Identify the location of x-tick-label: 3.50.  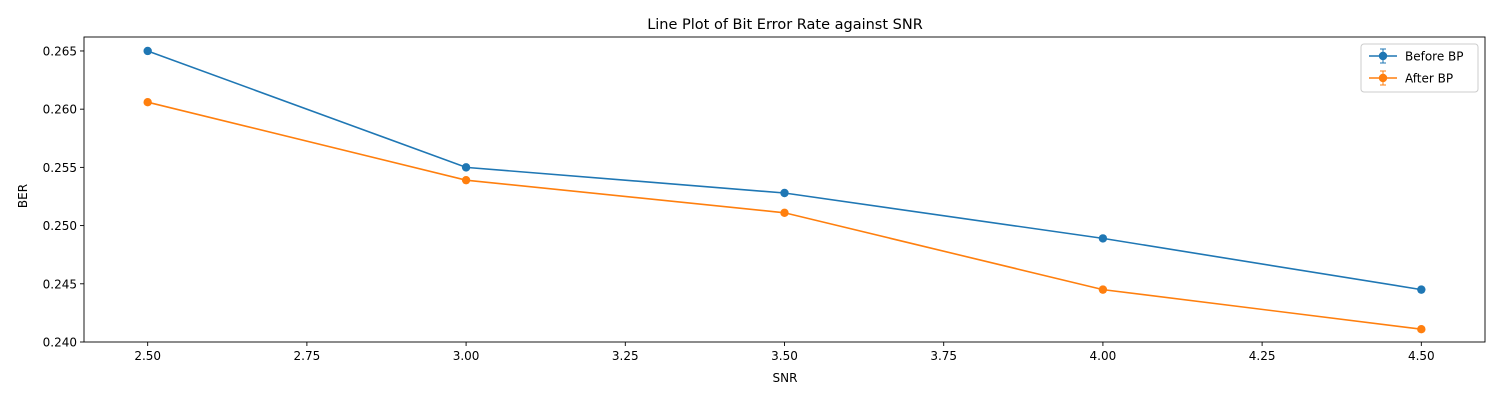
(784, 356).